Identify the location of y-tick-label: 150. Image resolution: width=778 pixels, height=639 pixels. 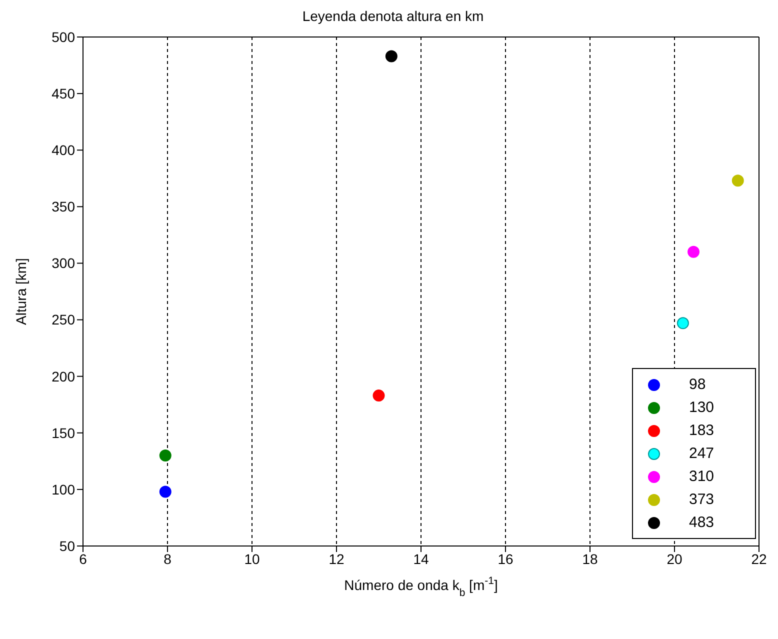
(64, 432).